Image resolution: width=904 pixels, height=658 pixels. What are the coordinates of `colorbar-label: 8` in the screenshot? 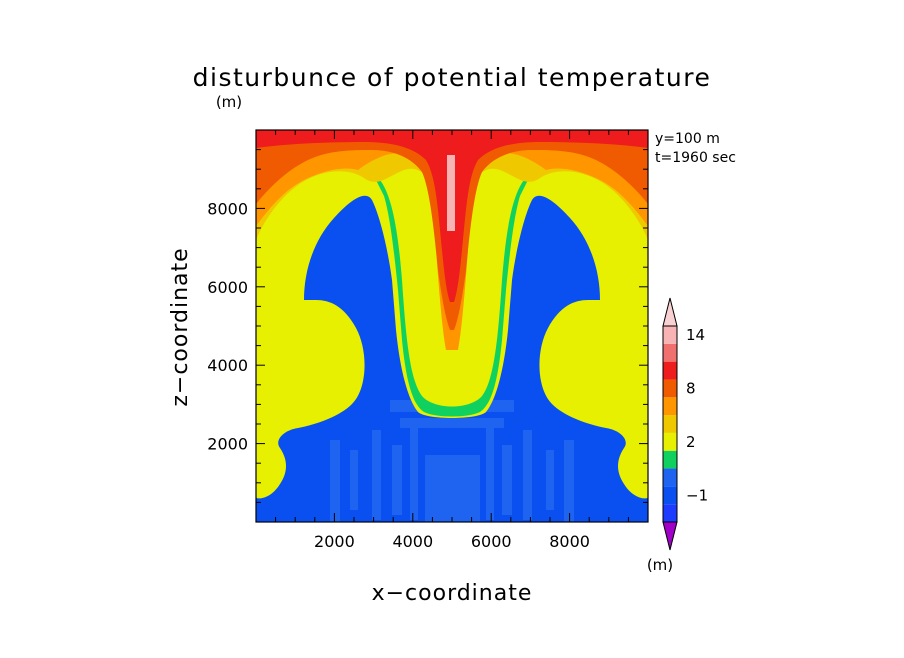 It's located at (691, 388).